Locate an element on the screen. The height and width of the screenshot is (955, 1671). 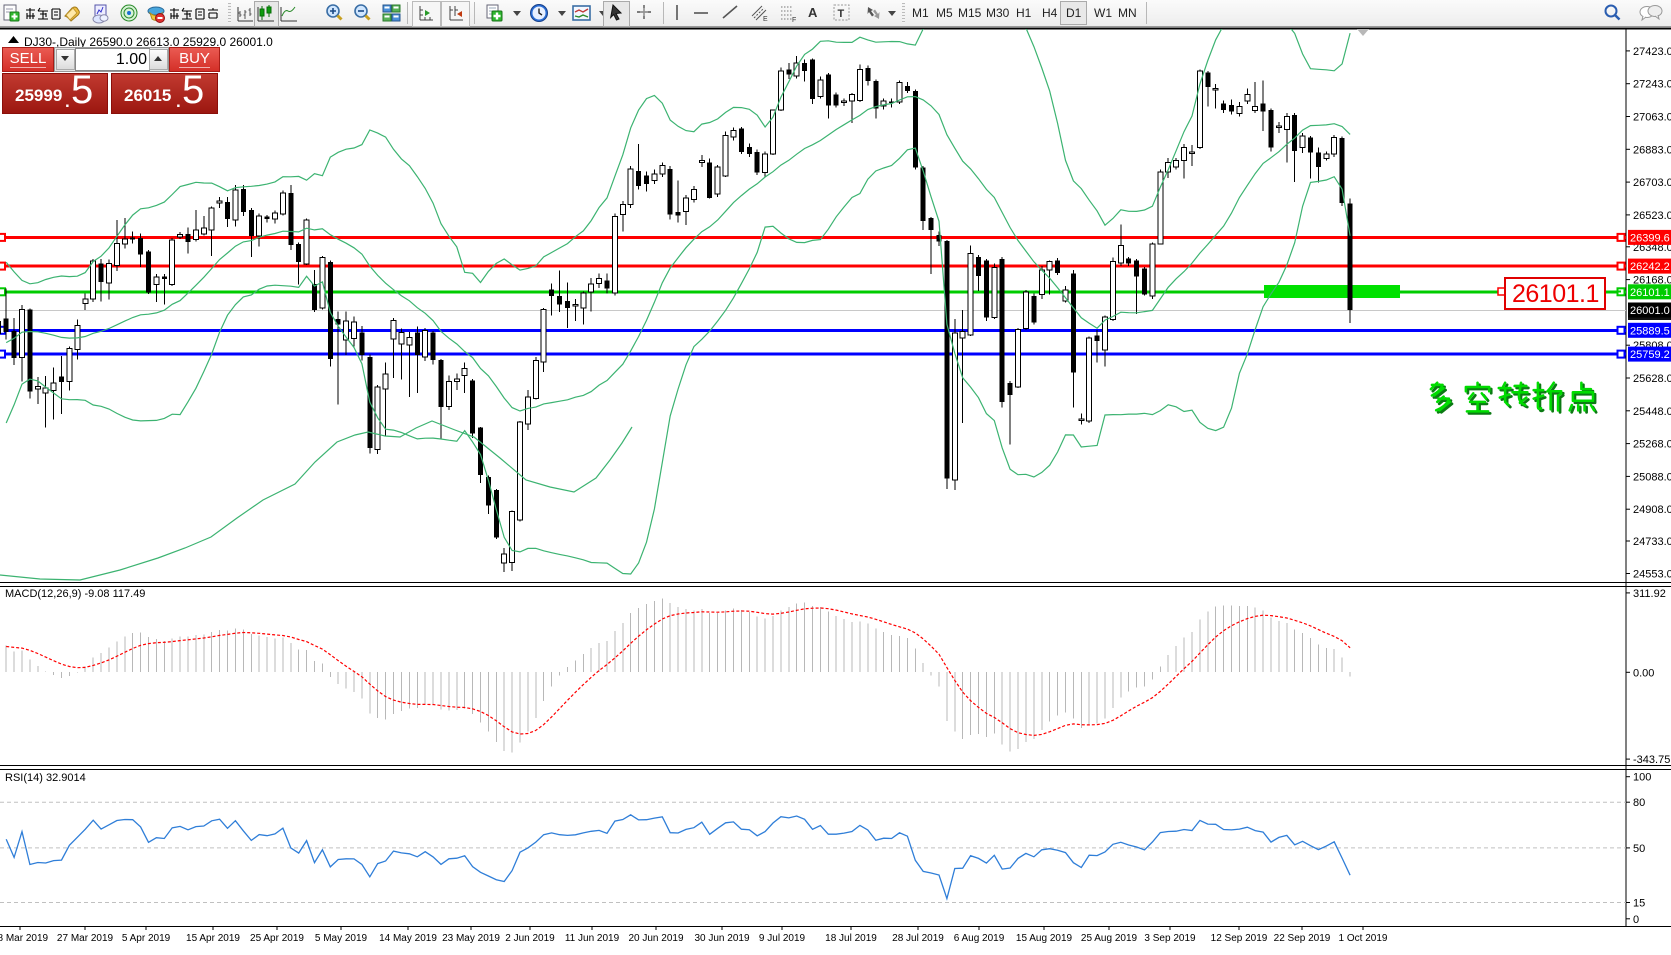
svg-text: E is located at coordinates (765, 19).